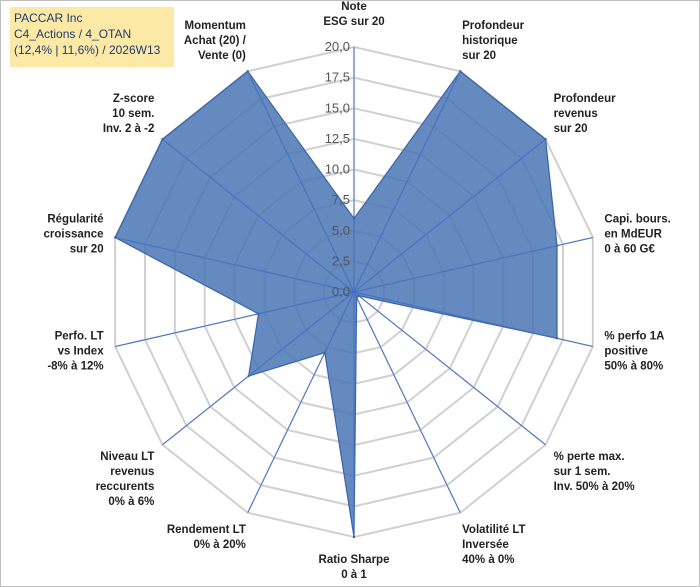 Image resolution: width=700 pixels, height=587 pixels. I want to click on axis-label-7-line-0: Ratio Sharpe, so click(354, 560).